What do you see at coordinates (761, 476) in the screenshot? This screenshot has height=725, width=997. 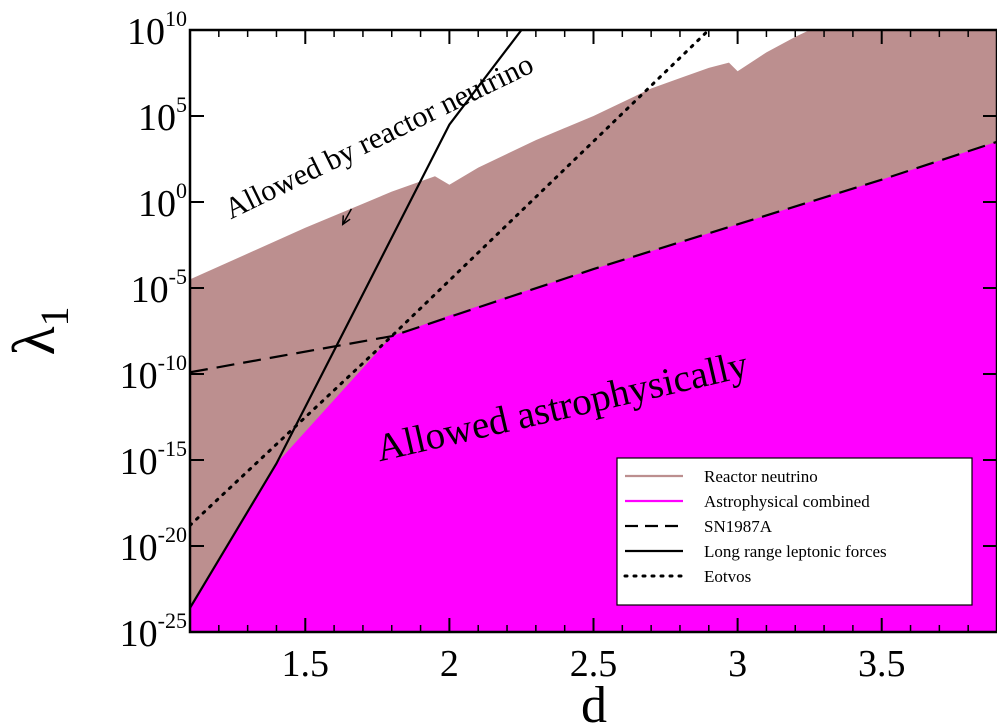 I see `legend-label-reactor-neutrino: Reactor neutrino` at bounding box center [761, 476].